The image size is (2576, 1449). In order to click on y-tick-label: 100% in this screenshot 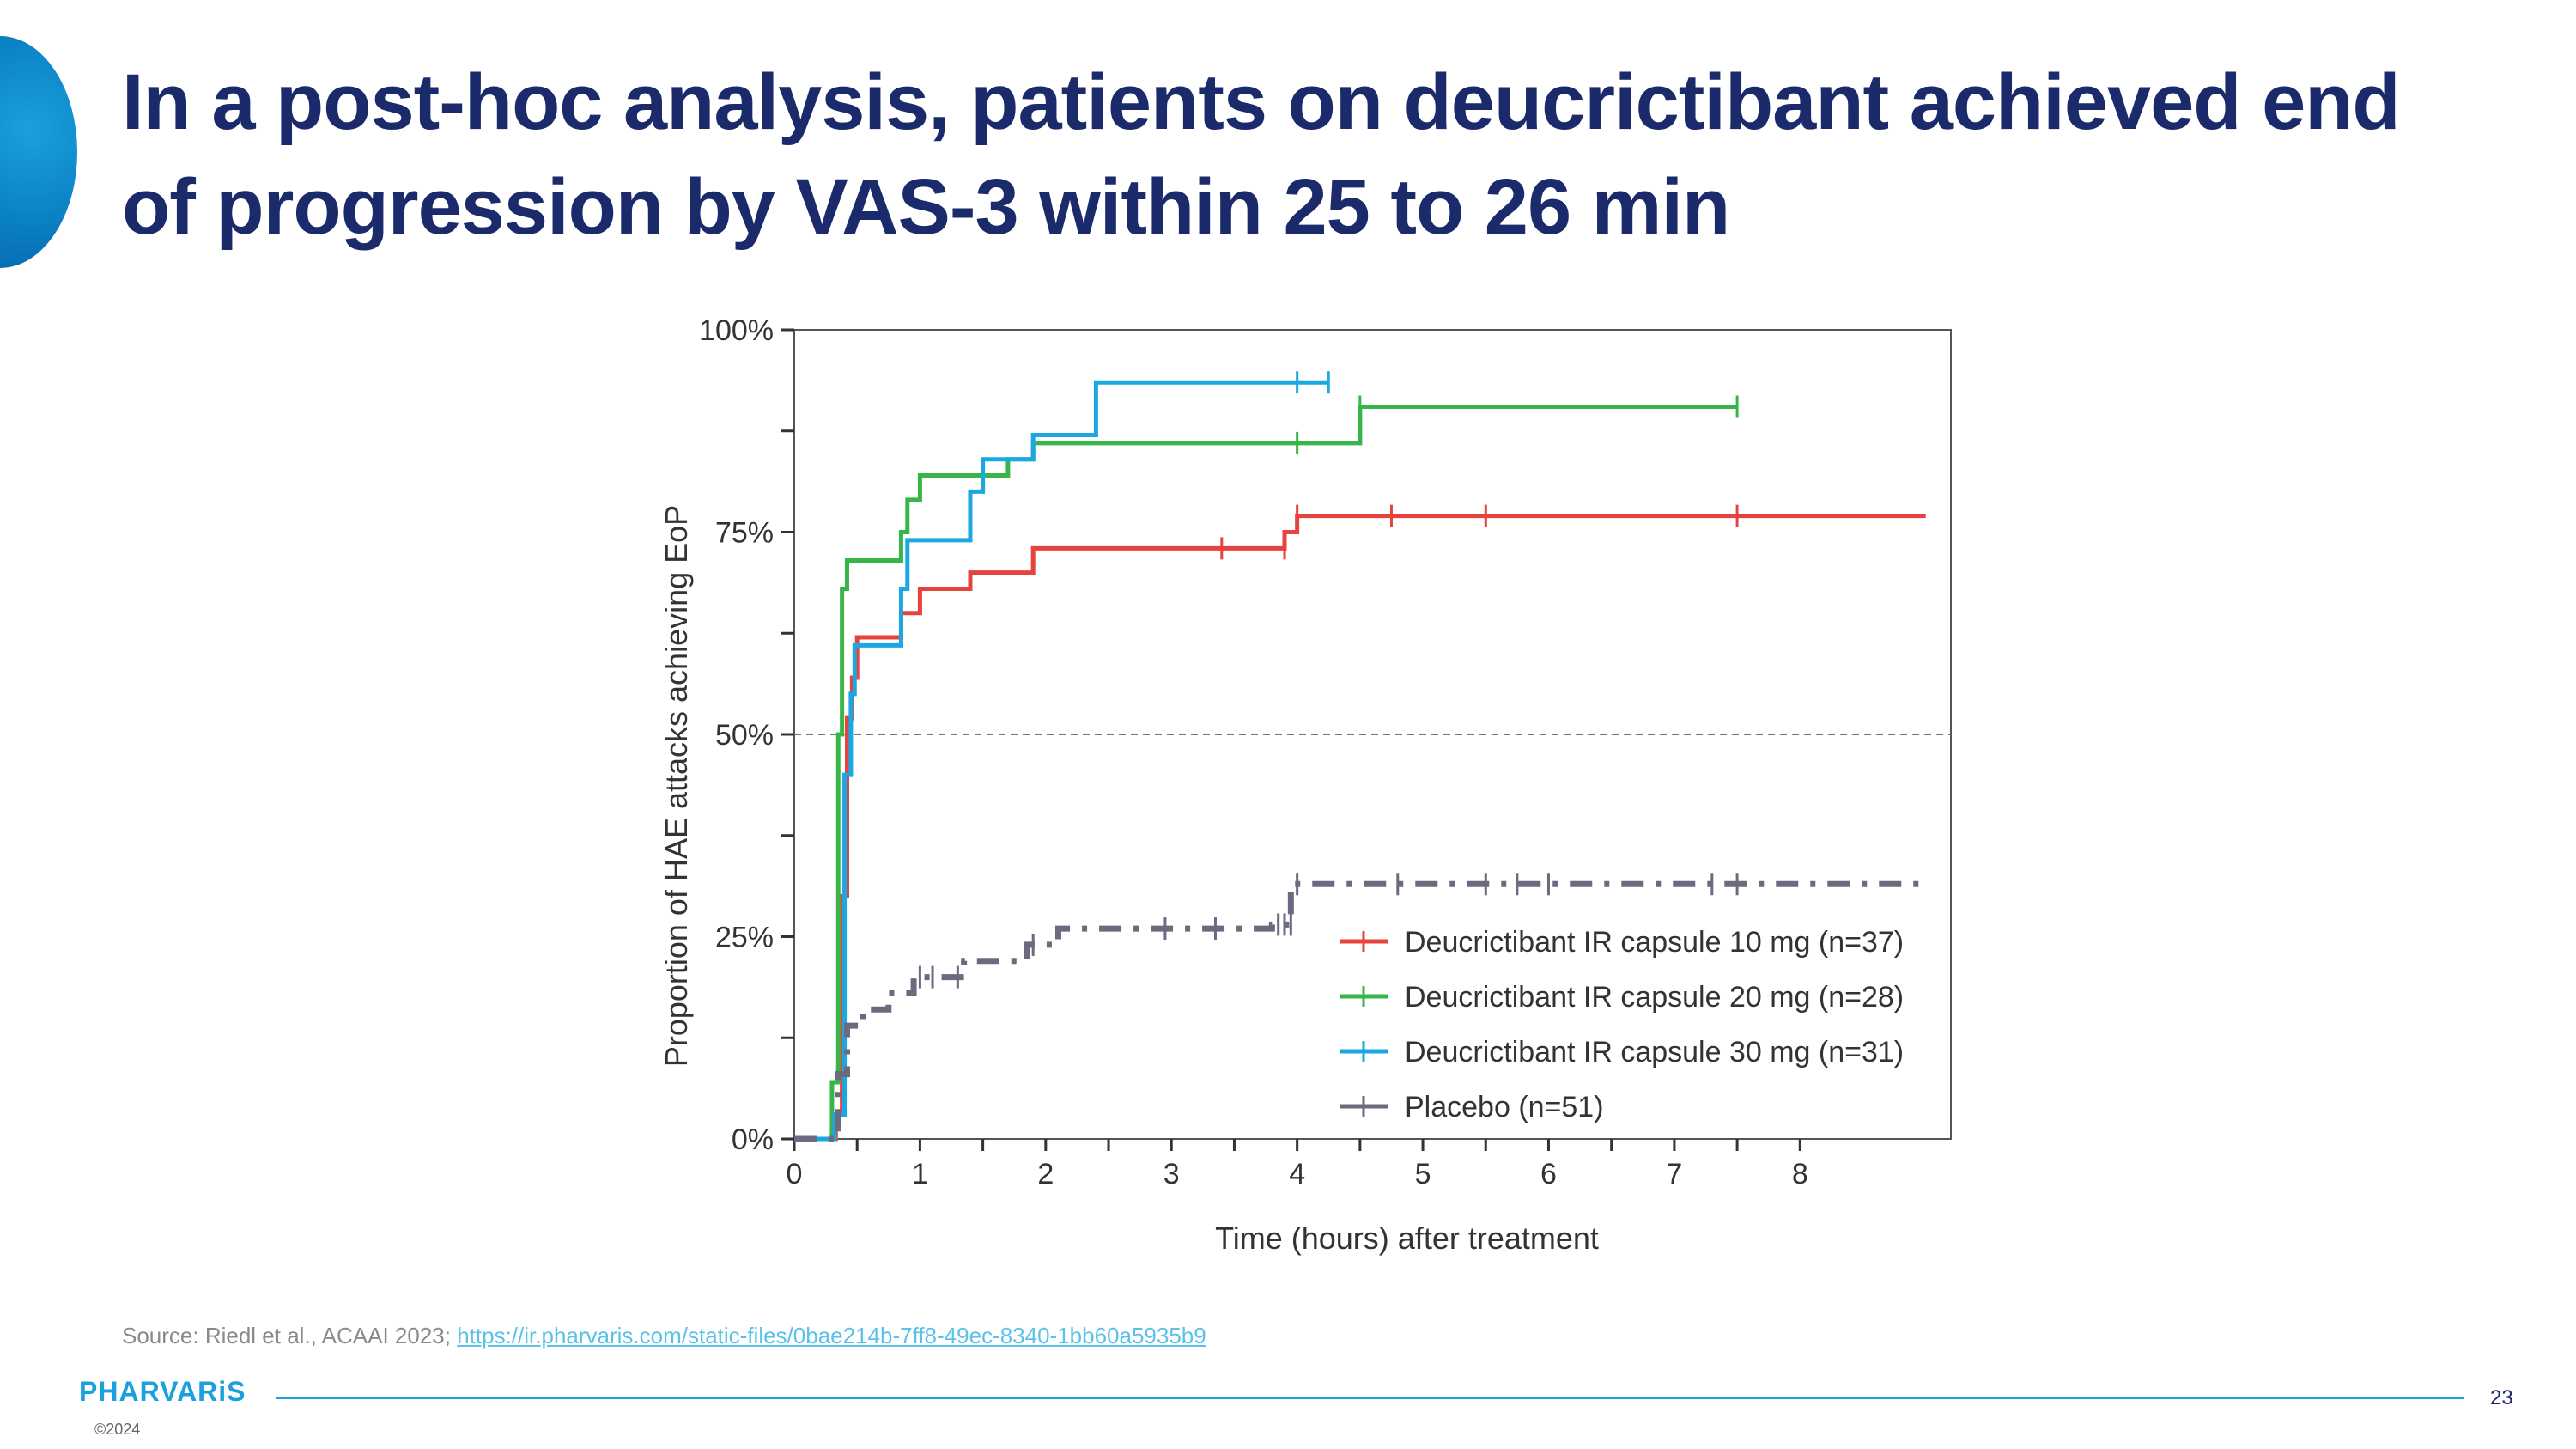, I will do `click(737, 330)`.